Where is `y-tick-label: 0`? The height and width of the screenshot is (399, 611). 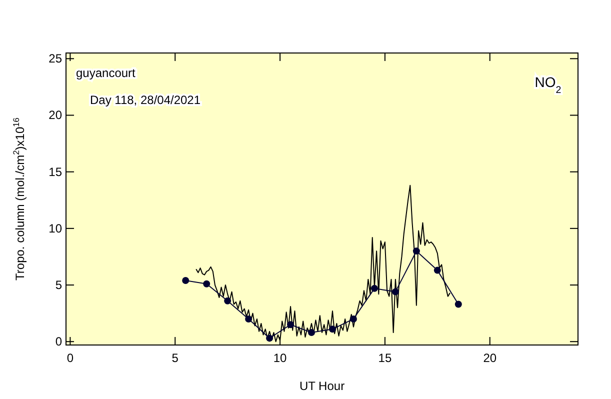 y-tick-label: 0 is located at coordinates (58, 341).